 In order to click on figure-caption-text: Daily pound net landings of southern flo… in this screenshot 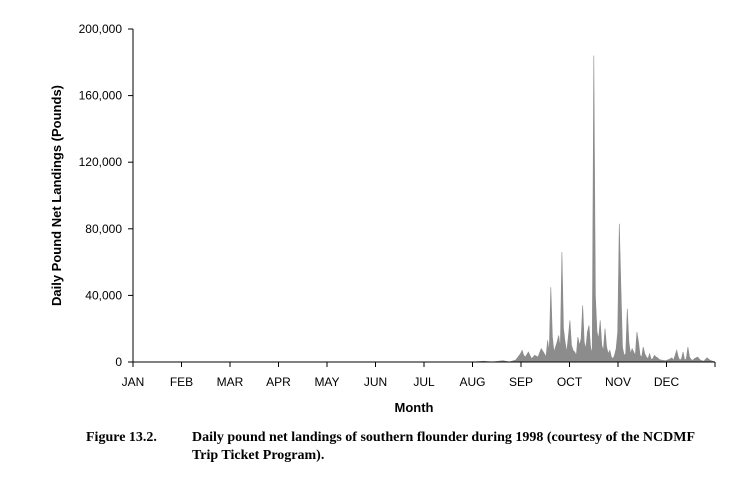, I will do `click(443, 446)`.